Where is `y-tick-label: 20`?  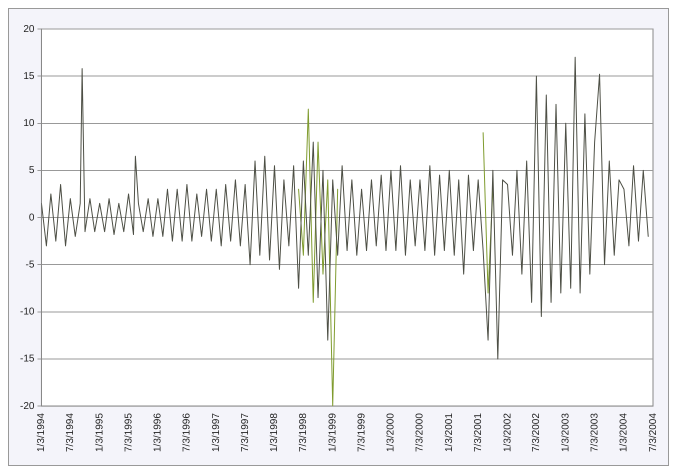
y-tick-label: 20 is located at coordinates (29, 29).